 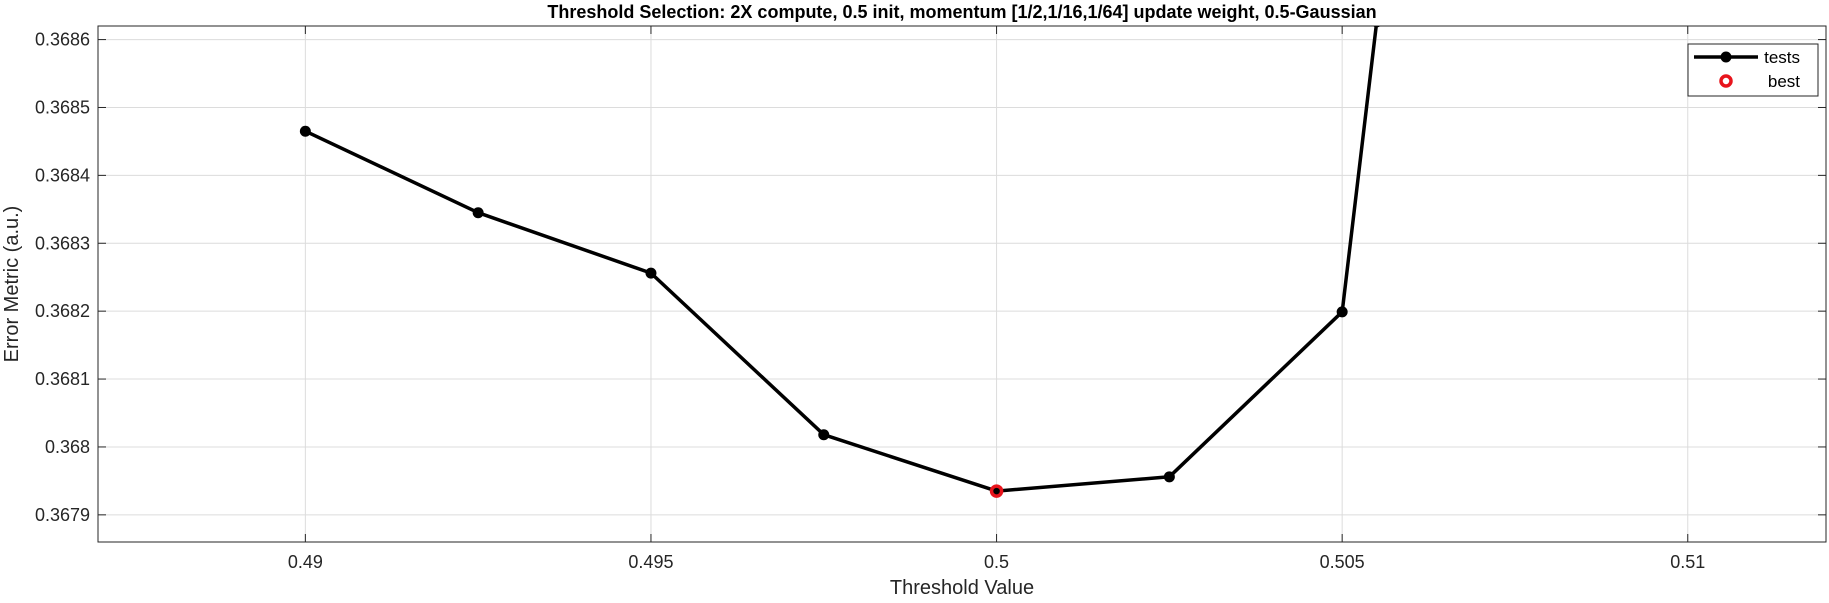 What do you see at coordinates (1726, 57) in the screenshot?
I see `legend-tests-marker` at bounding box center [1726, 57].